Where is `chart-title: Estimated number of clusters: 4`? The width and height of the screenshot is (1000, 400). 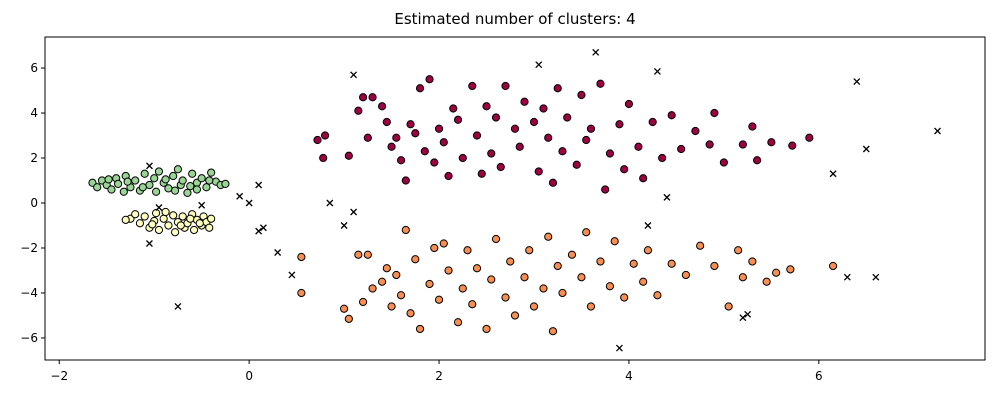 chart-title: Estimated number of clusters: 4 is located at coordinates (514, 19).